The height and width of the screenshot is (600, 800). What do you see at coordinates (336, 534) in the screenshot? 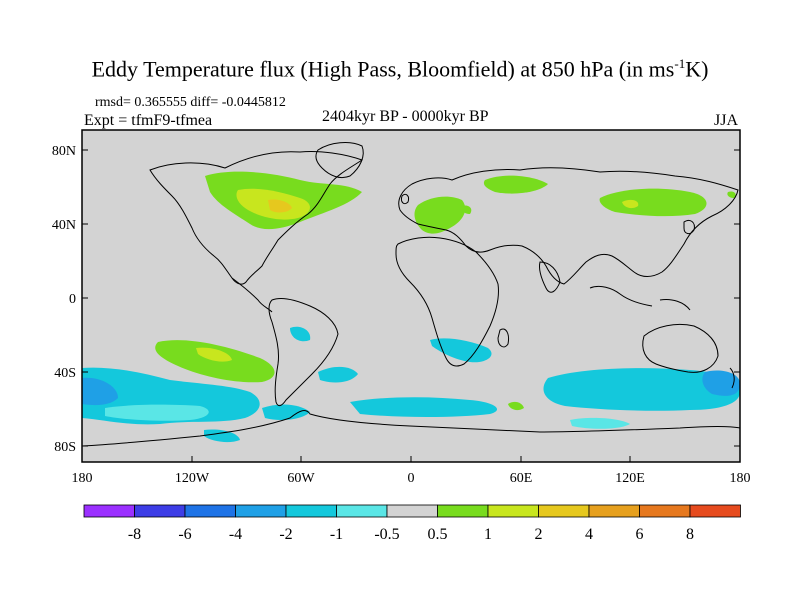
I see `legend-label: -1` at bounding box center [336, 534].